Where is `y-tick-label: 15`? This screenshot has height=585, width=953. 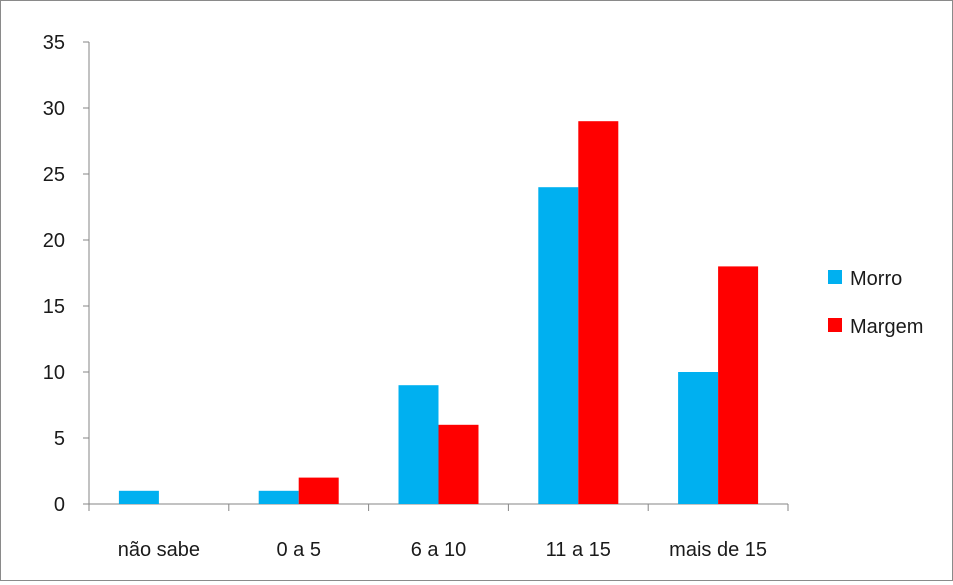
y-tick-label: 15 is located at coordinates (54, 307).